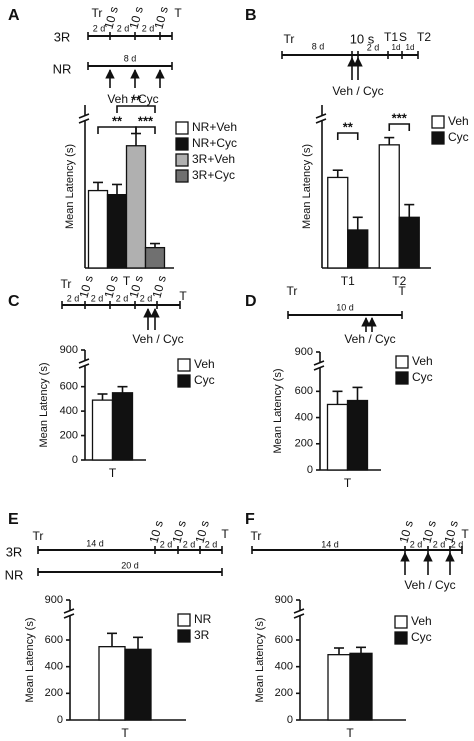 This screenshot has height=741, width=474. What do you see at coordinates (400, 117) in the screenshot?
I see `significance-label: ***` at bounding box center [400, 117].